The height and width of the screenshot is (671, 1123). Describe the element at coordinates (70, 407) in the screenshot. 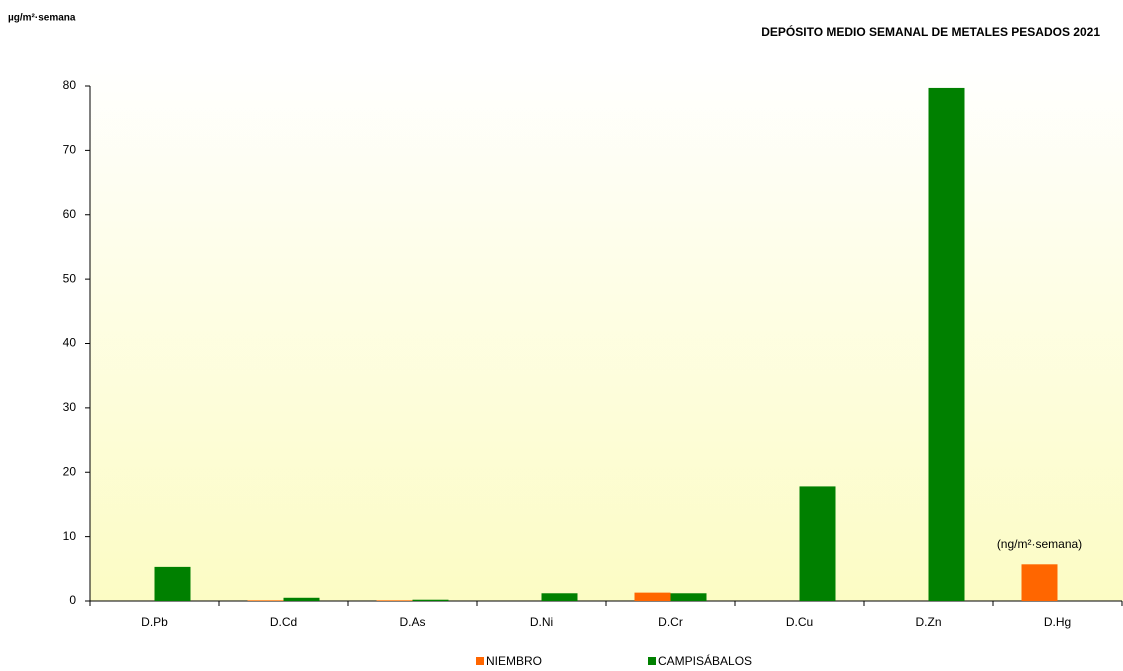

I see `y-tick-label: 30` at that location.